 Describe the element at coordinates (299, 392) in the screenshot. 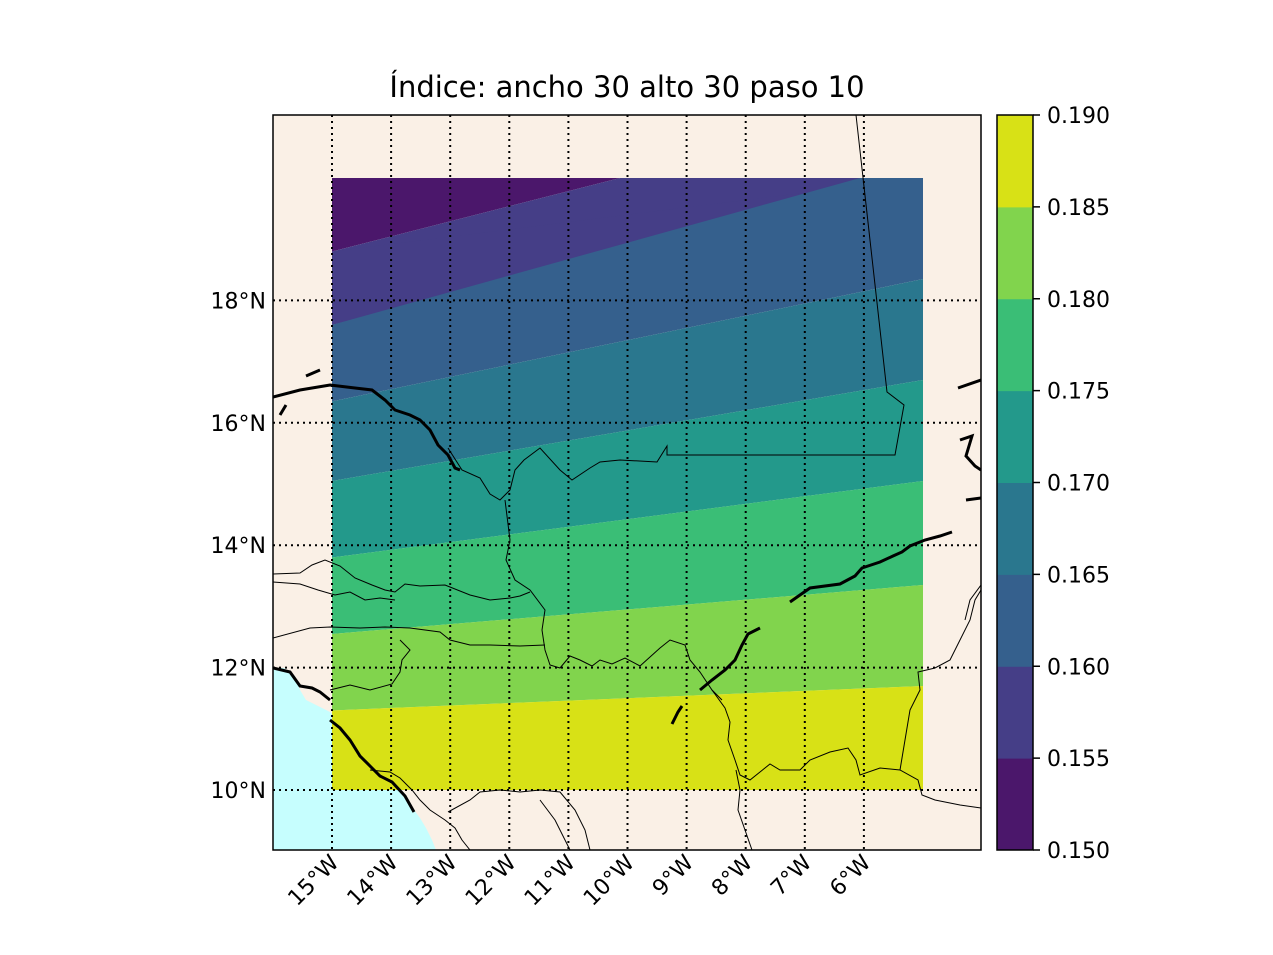

I see `coast-islands` at that location.